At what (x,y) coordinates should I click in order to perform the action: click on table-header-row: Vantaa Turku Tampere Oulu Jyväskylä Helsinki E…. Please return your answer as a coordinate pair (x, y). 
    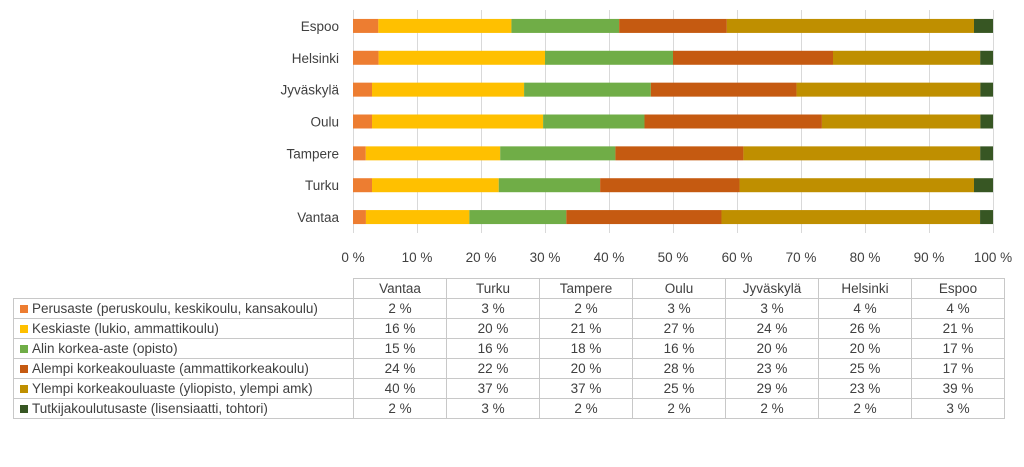
    Looking at the image, I should click on (509, 288).